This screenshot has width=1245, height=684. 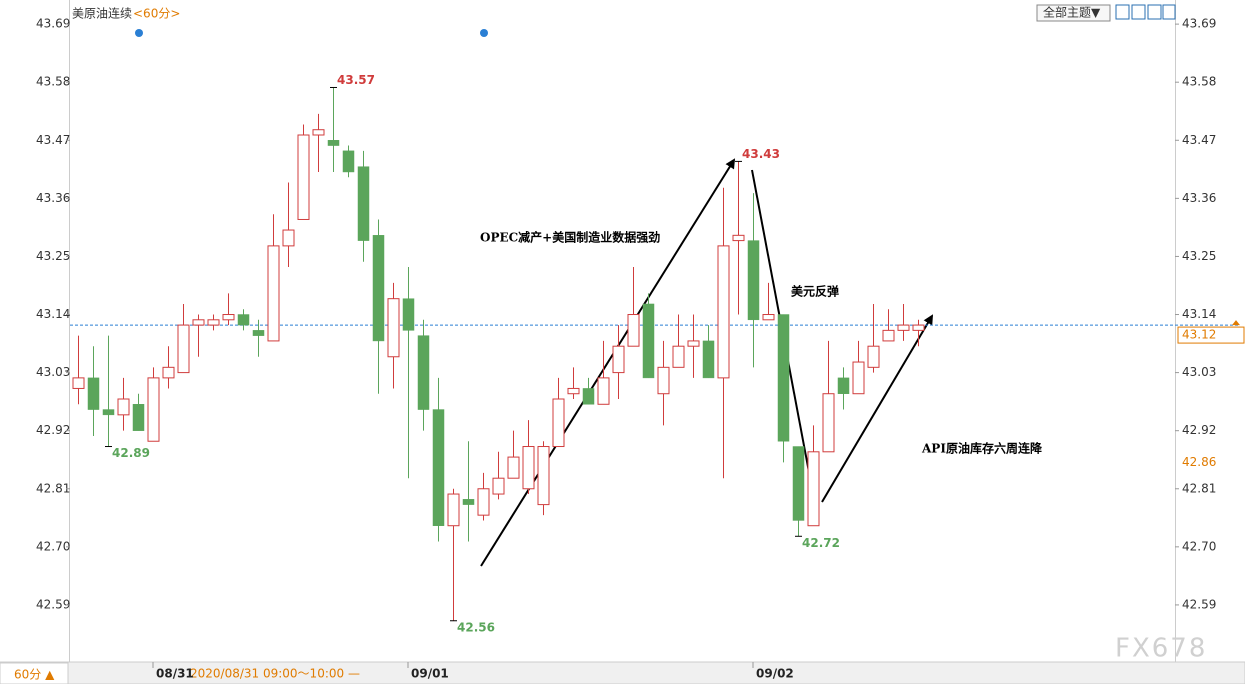 What do you see at coordinates (102, 13) in the screenshot?
I see `chart-title: 美原油连续` at bounding box center [102, 13].